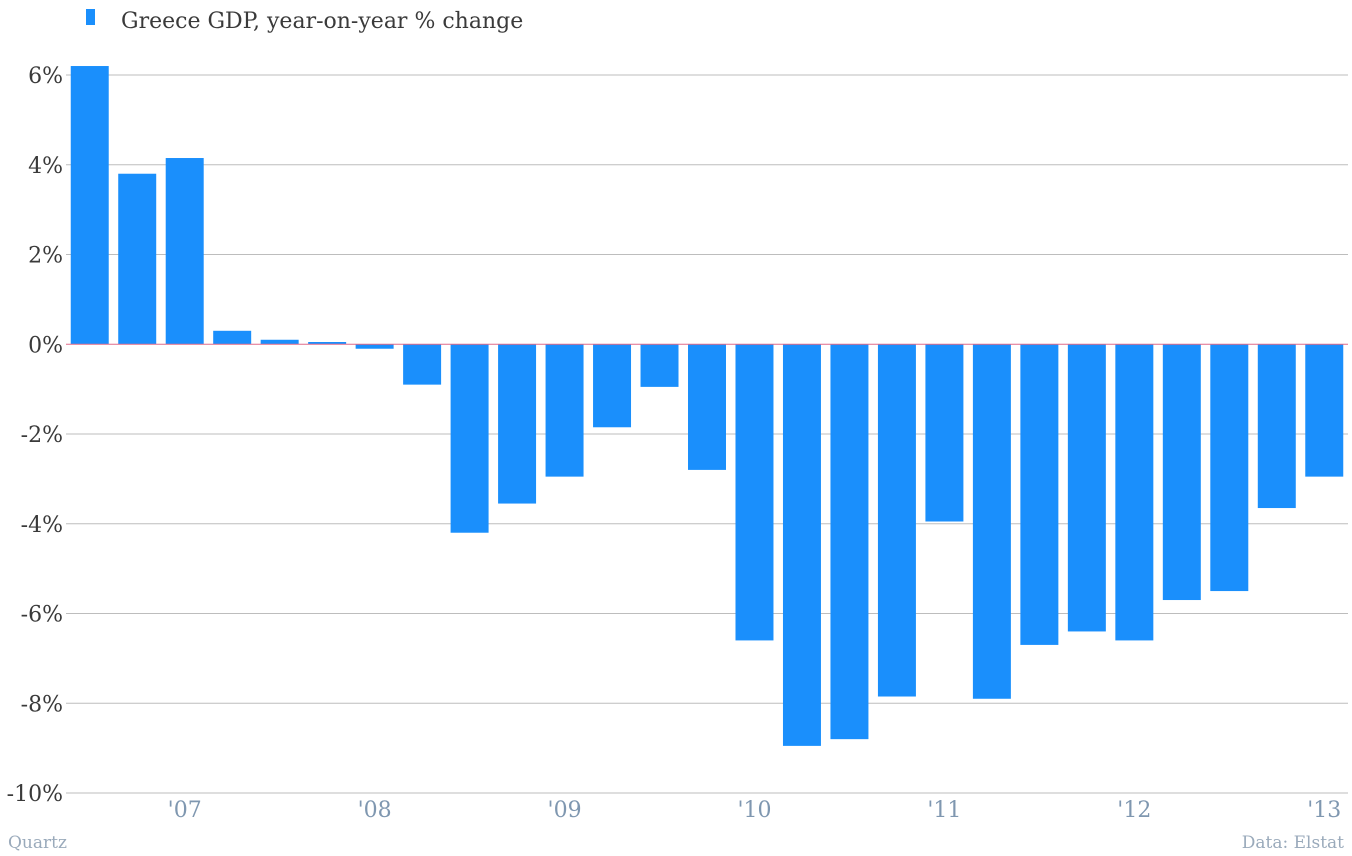 The height and width of the screenshot is (856, 1352). Describe the element at coordinates (42, 615) in the screenshot. I see `y-tick-label: -6%` at that location.